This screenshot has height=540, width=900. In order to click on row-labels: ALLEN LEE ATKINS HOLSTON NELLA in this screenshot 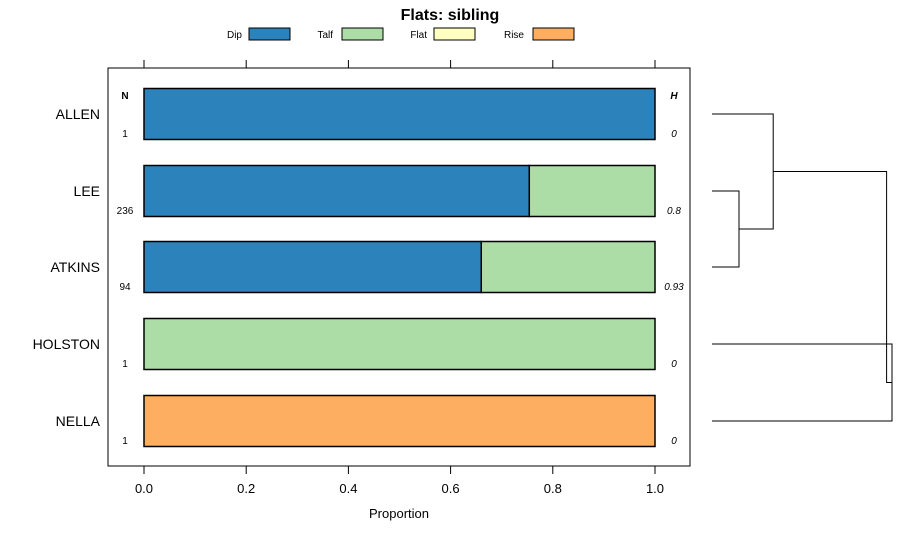, I will do `click(67, 267)`.